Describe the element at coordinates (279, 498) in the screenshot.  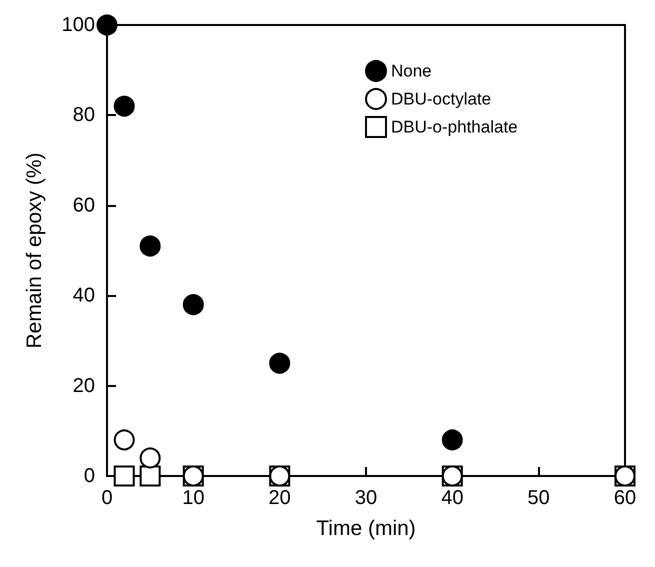
I see `x-tick-label: 20` at that location.